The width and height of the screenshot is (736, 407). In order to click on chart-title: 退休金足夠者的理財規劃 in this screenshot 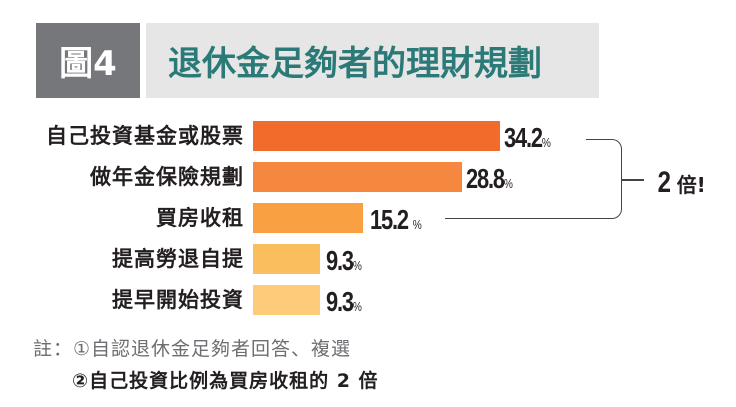, I will do `click(372, 60)`.